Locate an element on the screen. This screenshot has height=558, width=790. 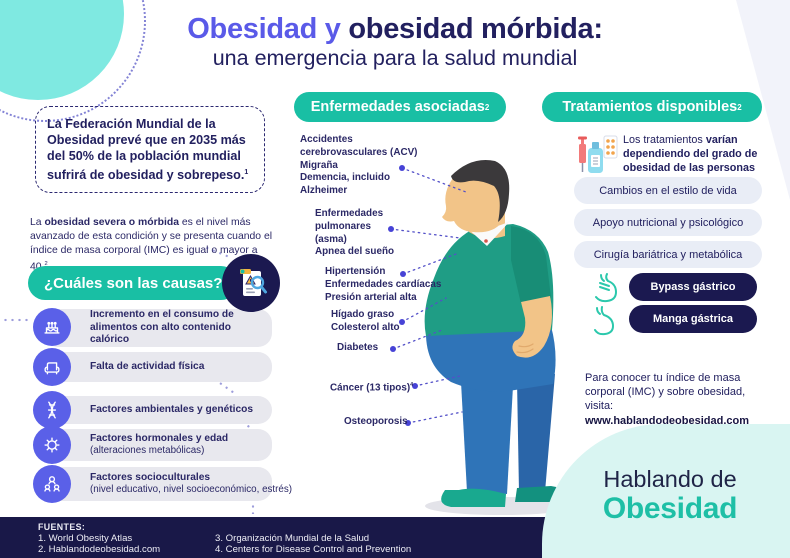
definition-footnote: 2 is located at coordinates (46, 263).